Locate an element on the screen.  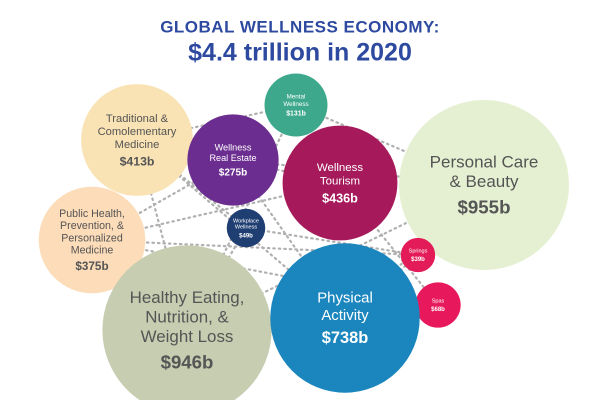
bubble-label: Personal Care is located at coordinates (484, 162).